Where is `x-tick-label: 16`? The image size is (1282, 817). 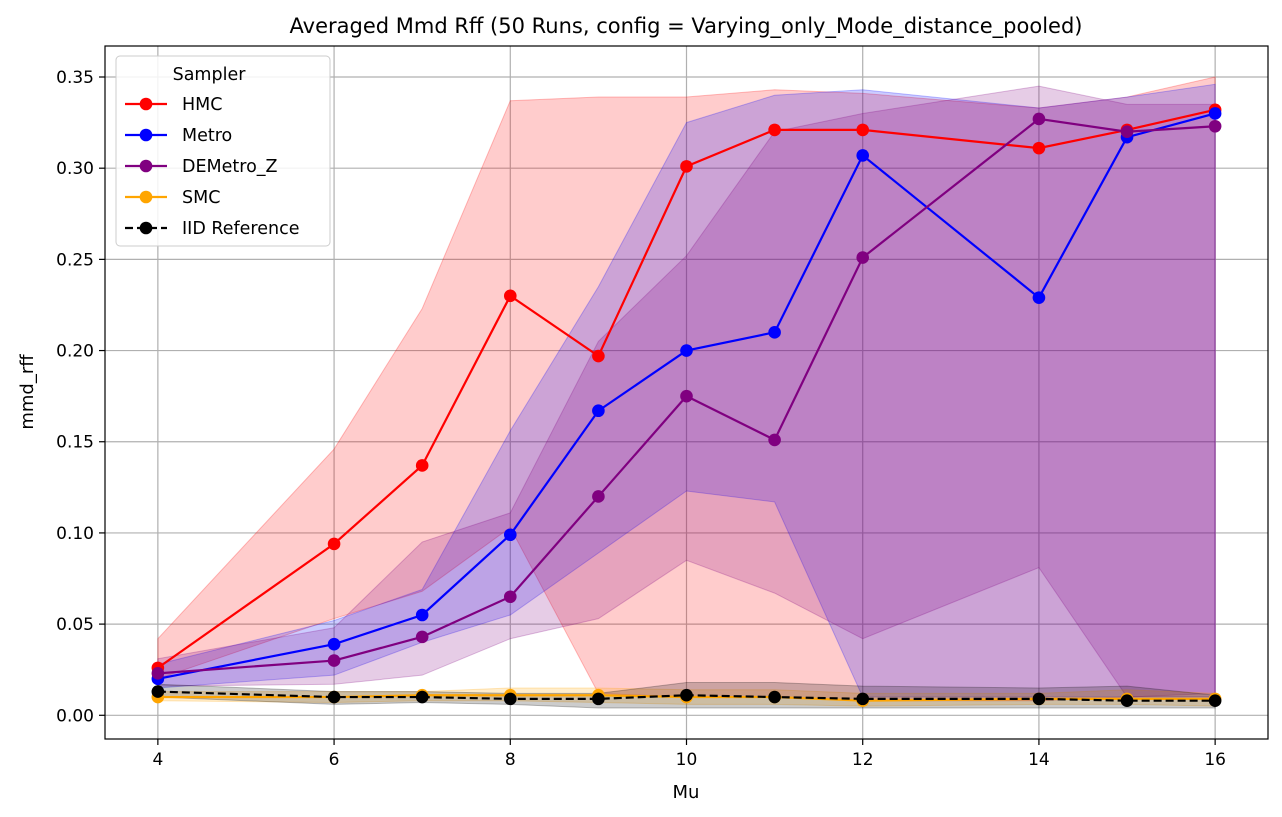
x-tick-label: 16 is located at coordinates (1215, 760).